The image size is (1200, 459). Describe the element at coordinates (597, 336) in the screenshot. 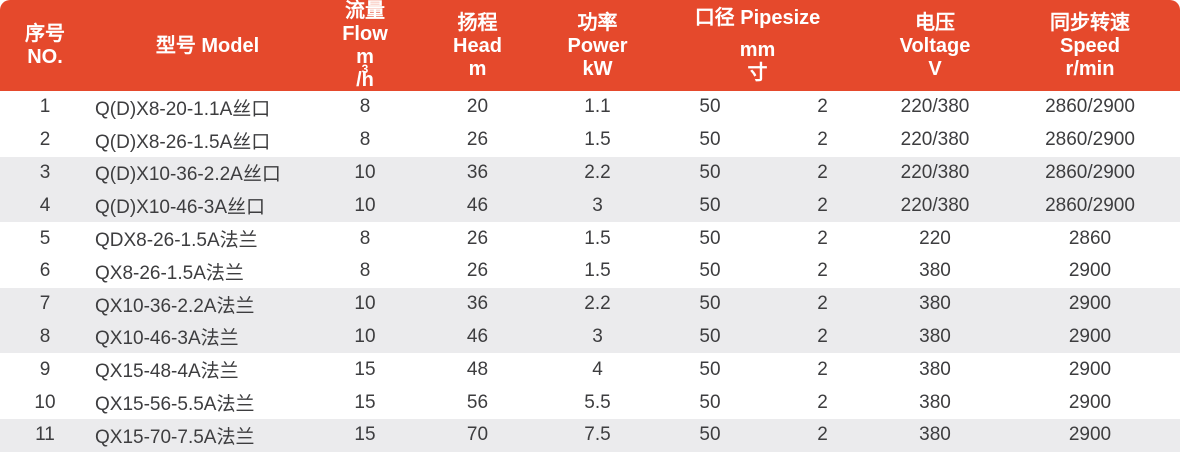

I see `row-power: 3` at that location.